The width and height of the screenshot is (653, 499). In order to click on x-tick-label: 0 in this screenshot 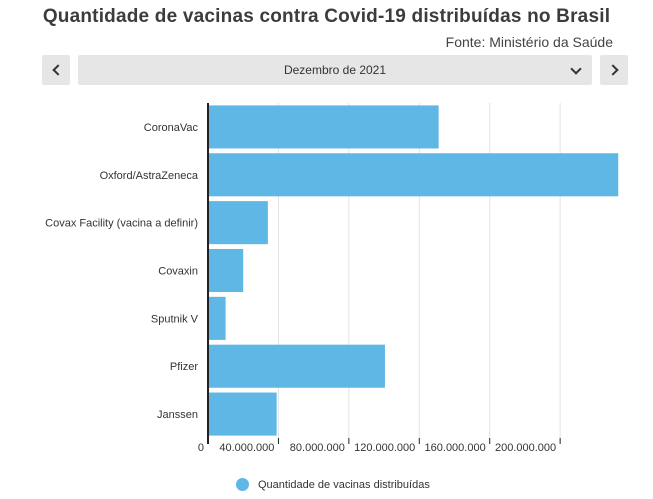, I will do `click(201, 448)`.